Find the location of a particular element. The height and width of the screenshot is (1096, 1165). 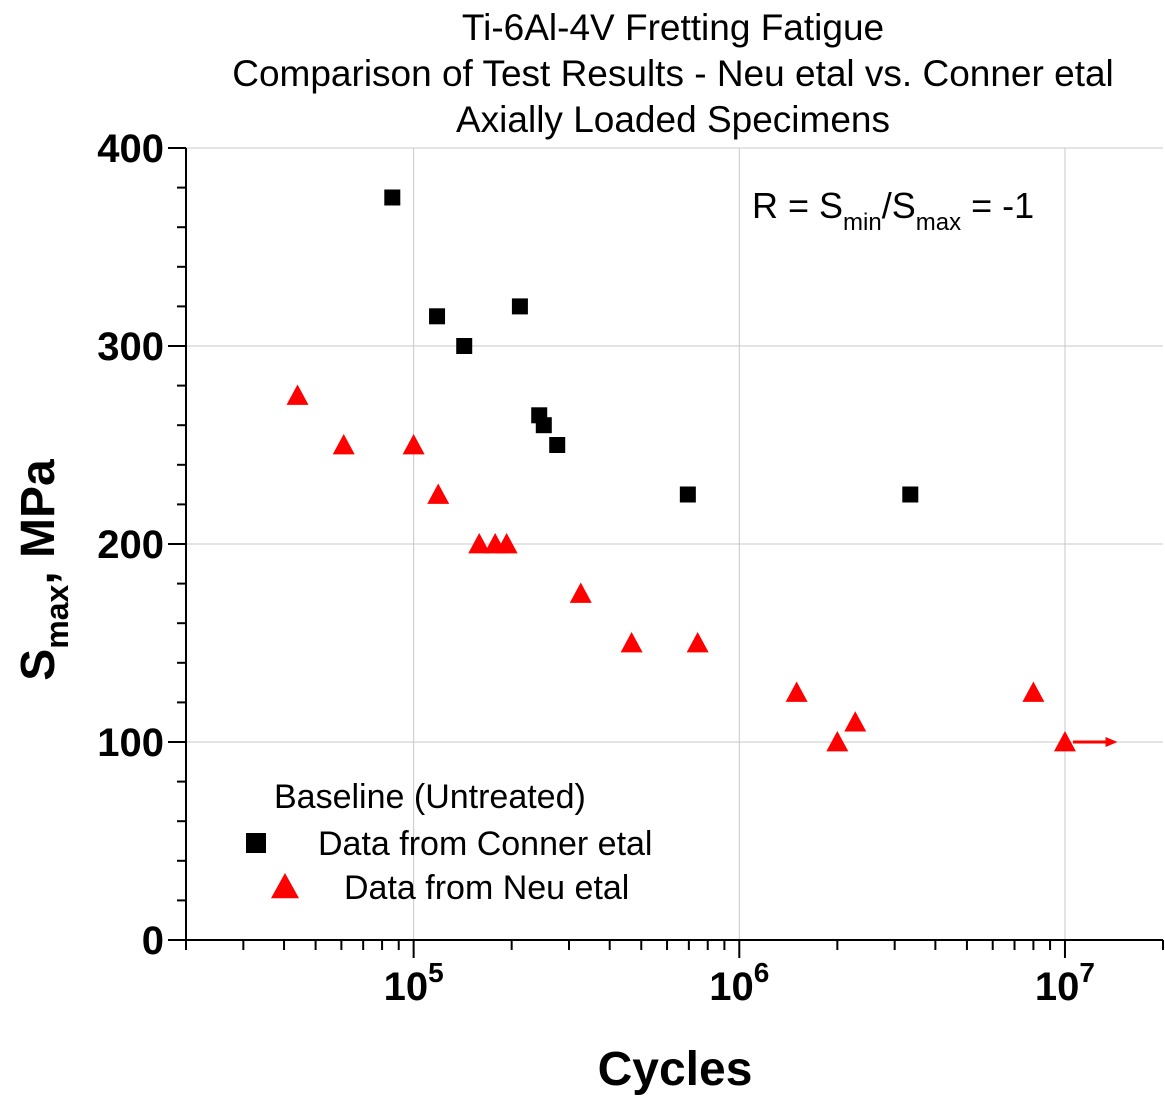

legend-item-1: Data from Conner etal is located at coordinates (449, 844).